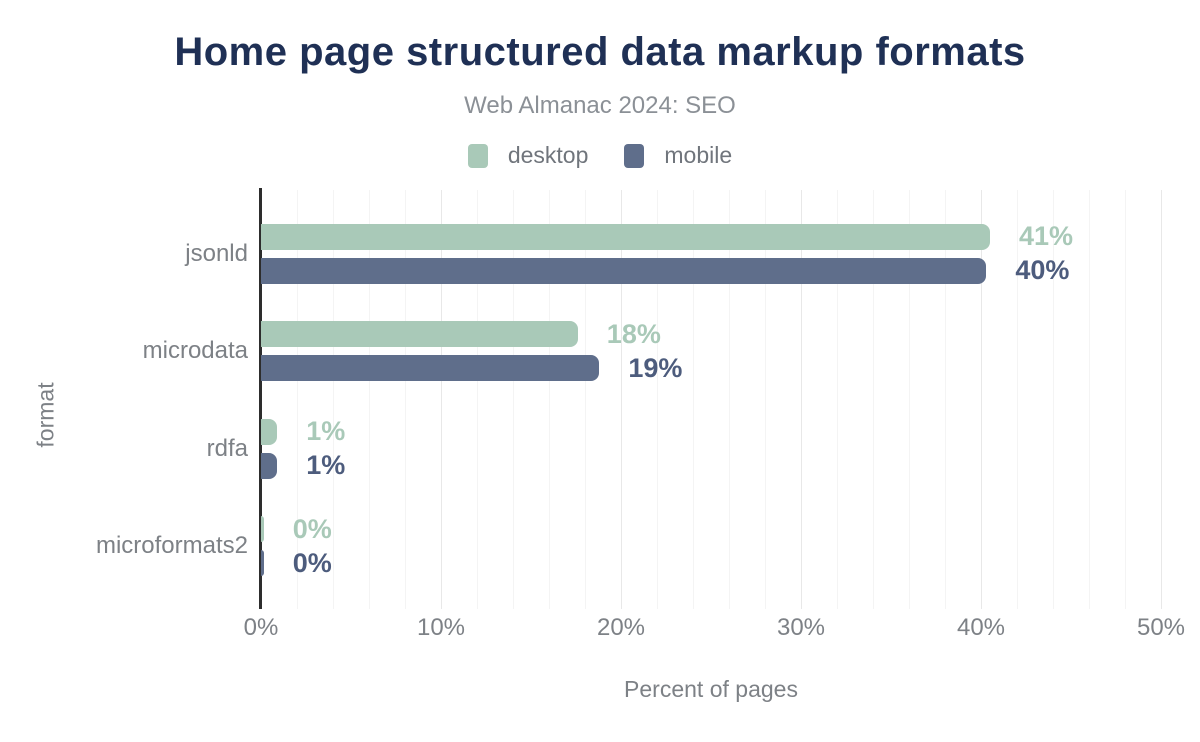 This screenshot has height=742, width=1200. Describe the element at coordinates (600, 52) in the screenshot. I see `chart-title: Home page structured data markup formats` at that location.